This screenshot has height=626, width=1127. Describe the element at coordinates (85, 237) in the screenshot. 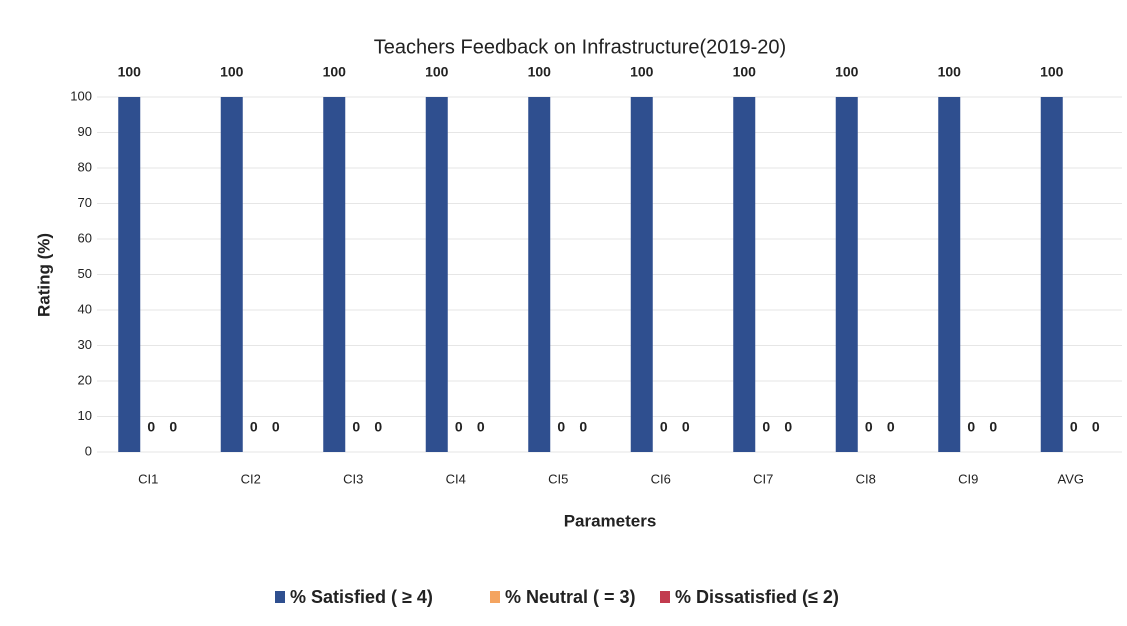

I see `y-tick-label: 60` at that location.